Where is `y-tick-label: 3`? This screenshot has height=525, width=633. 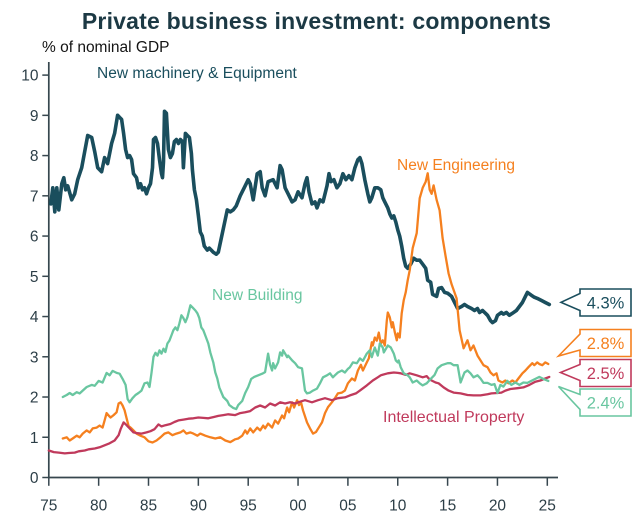 y-tick-label: 3 is located at coordinates (34, 357).